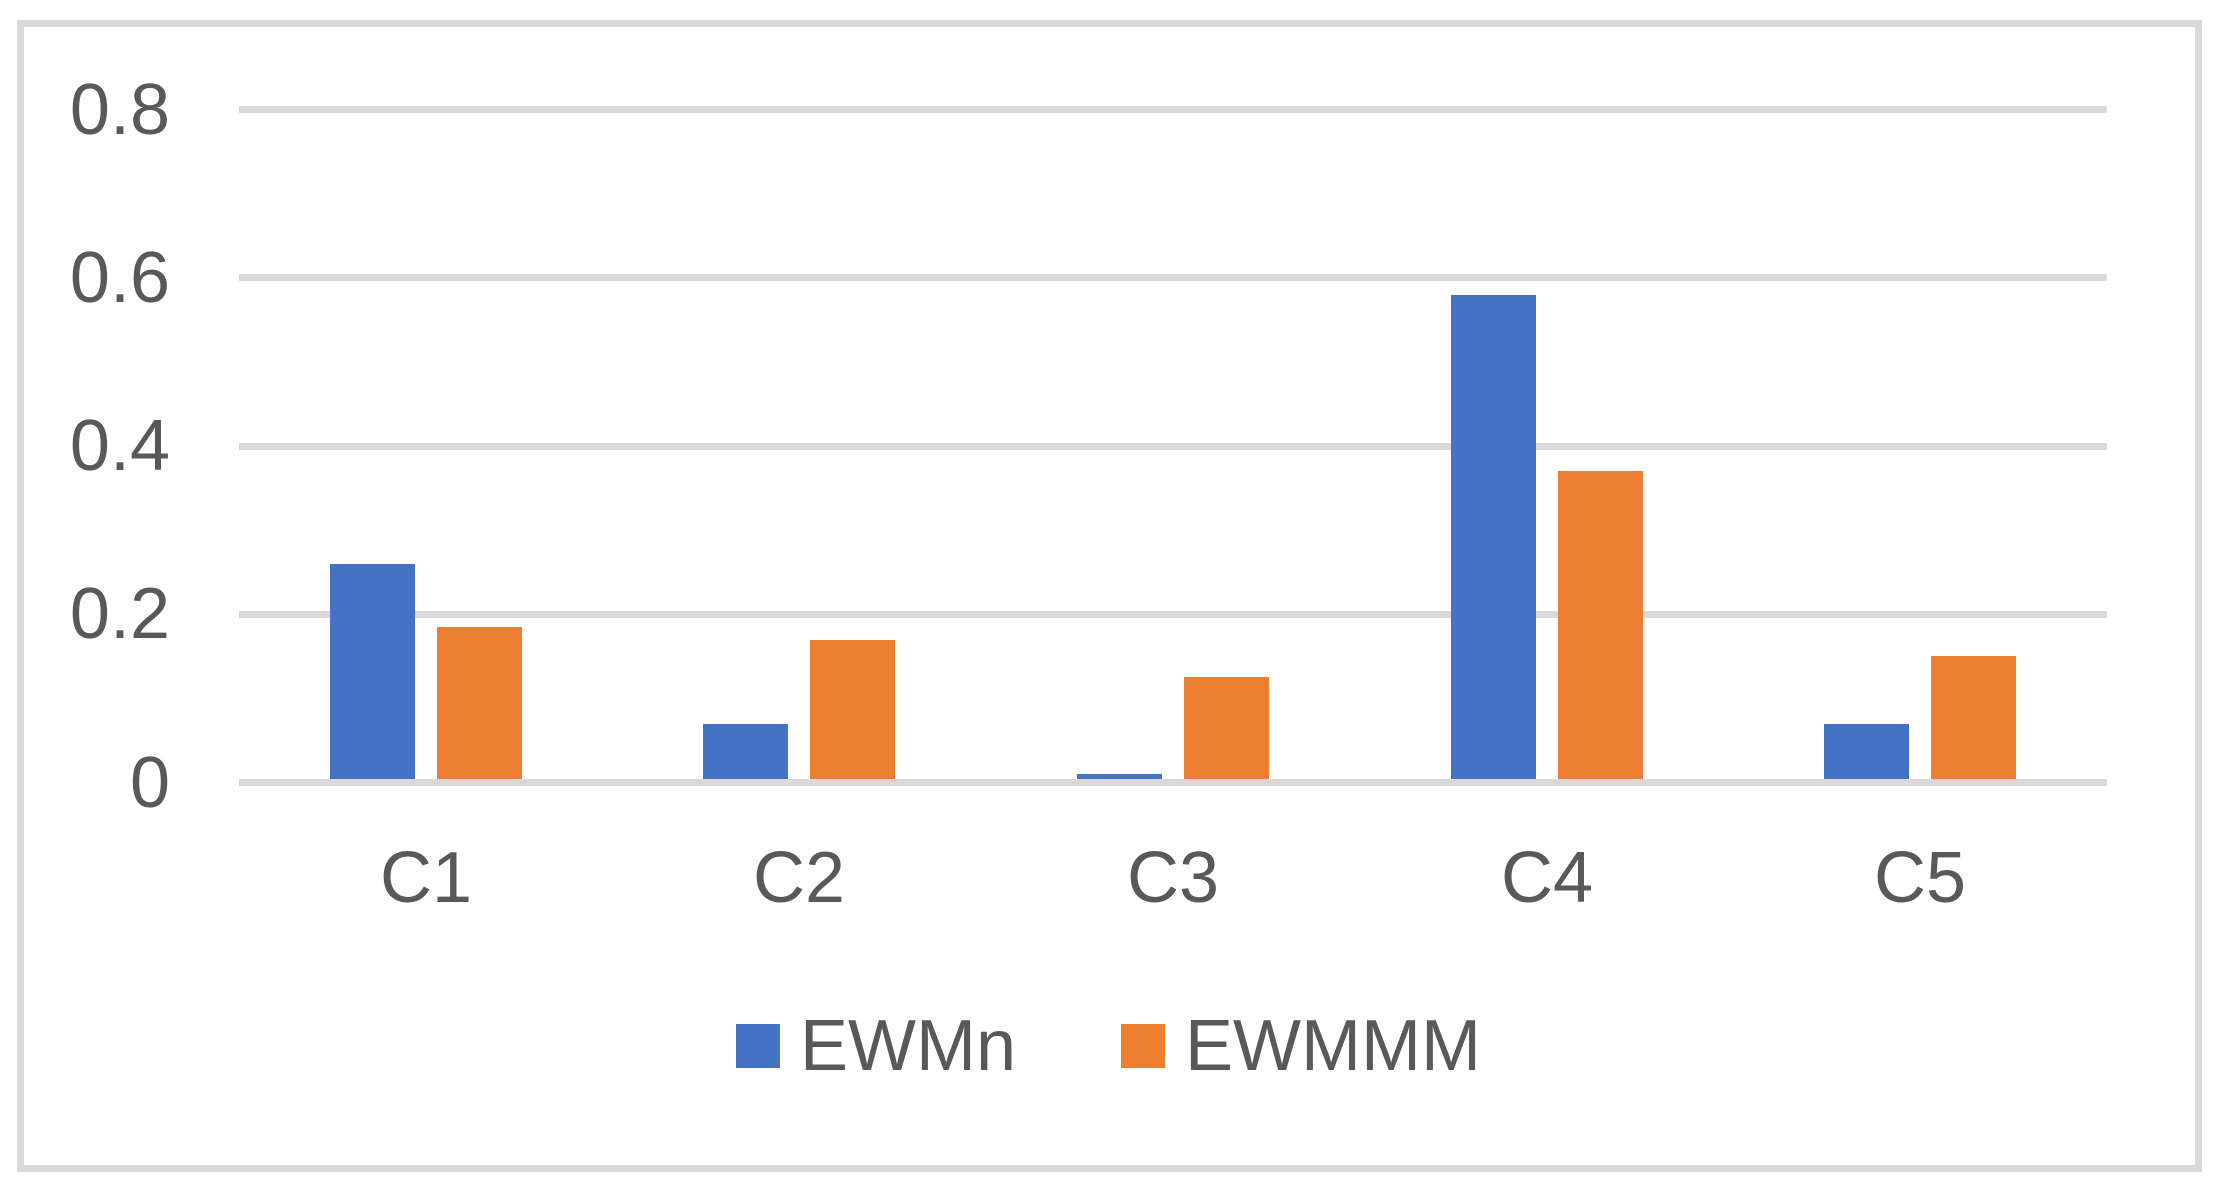 Image resolution: width=2217 pixels, height=1189 pixels. Describe the element at coordinates (852, 709) in the screenshot. I see `bar-EWMMM-C2` at that location.